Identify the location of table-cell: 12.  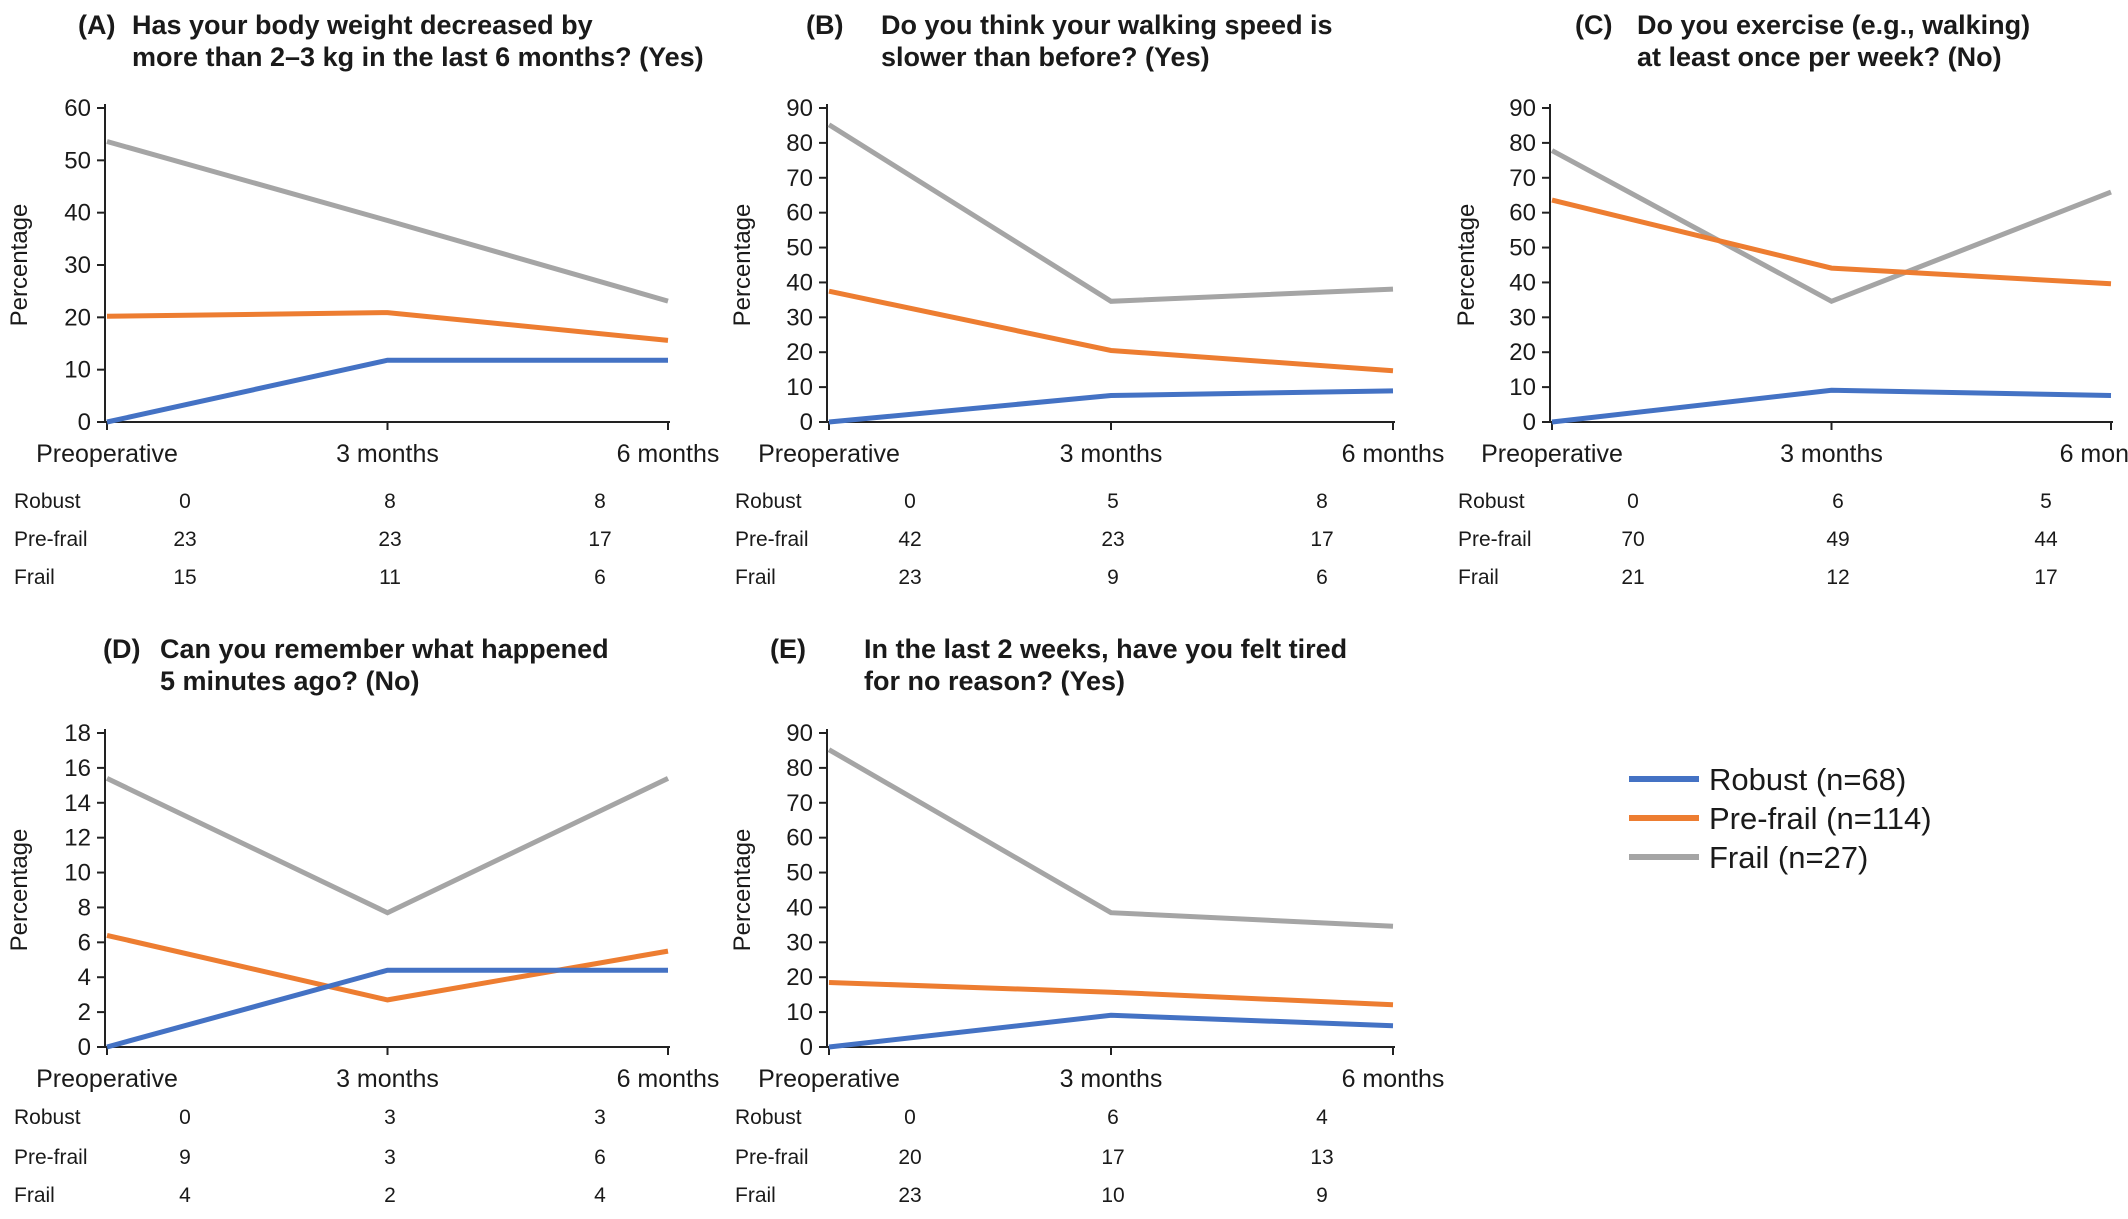
(1837, 577).